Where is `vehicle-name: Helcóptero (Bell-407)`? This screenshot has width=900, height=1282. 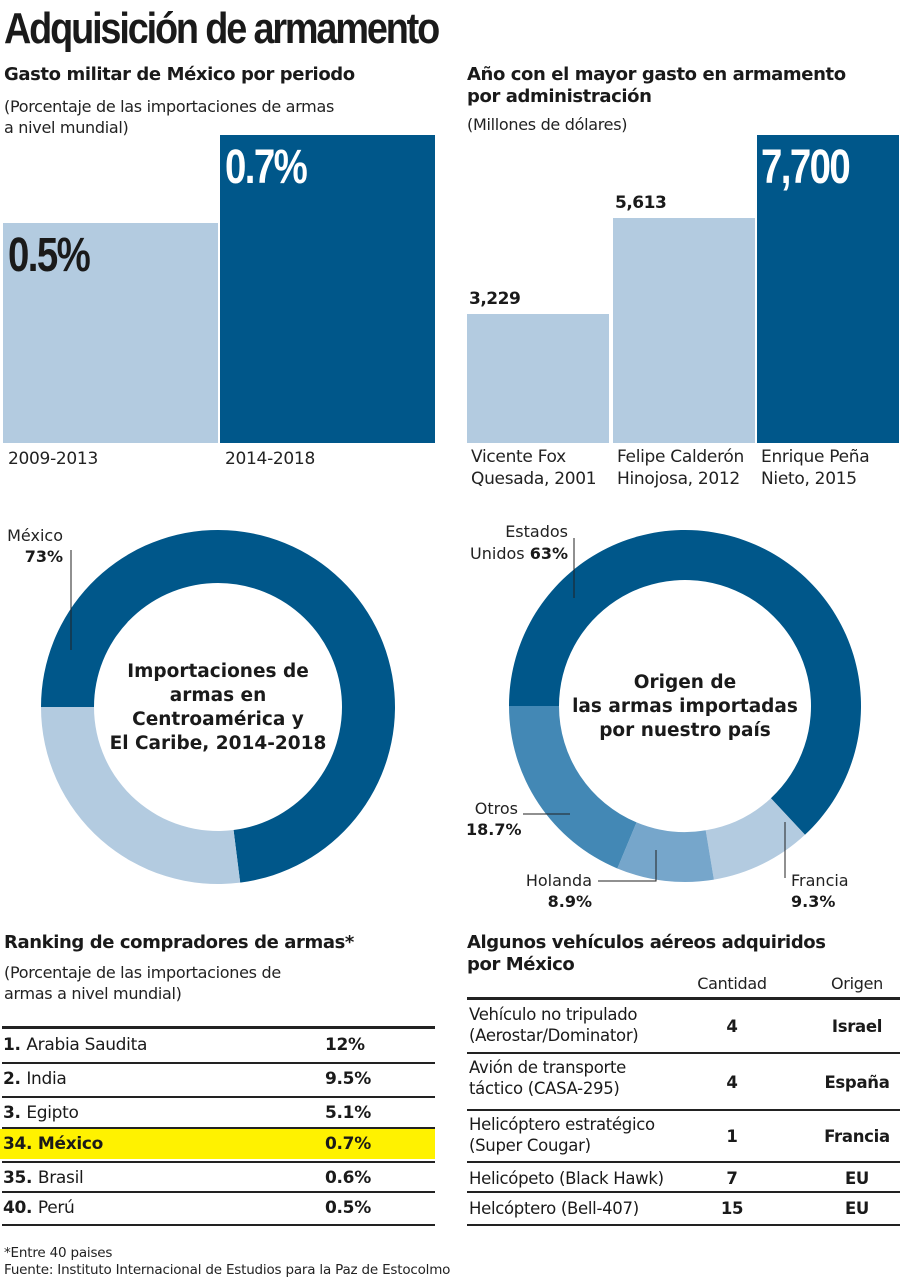
vehicle-name: Helcóptero (Bell-407) is located at coordinates (554, 1208).